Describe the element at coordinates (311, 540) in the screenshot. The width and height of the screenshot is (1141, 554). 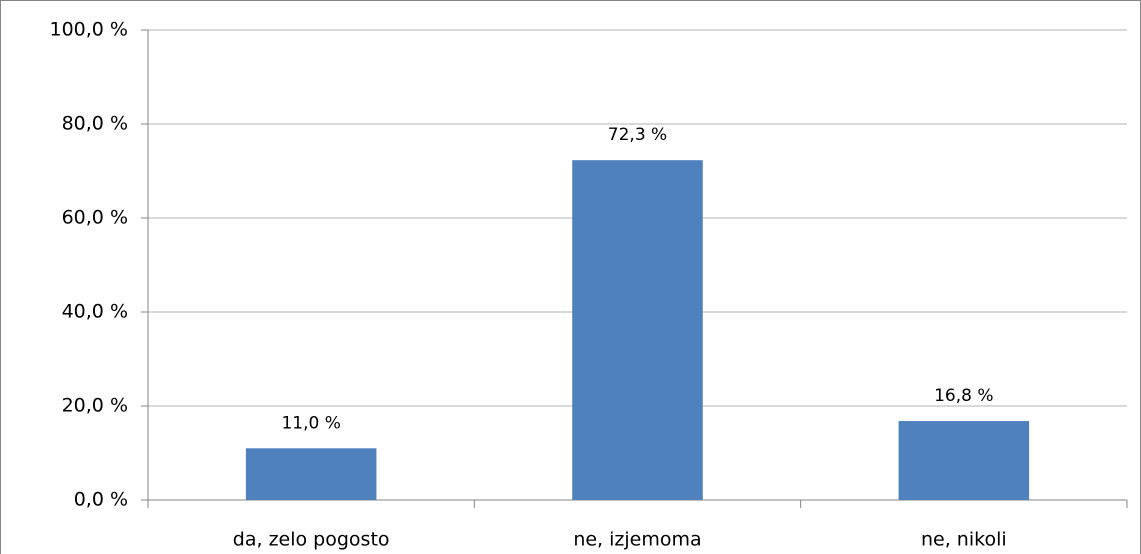
I see `x-tick-label: da, zelo pogosto` at that location.